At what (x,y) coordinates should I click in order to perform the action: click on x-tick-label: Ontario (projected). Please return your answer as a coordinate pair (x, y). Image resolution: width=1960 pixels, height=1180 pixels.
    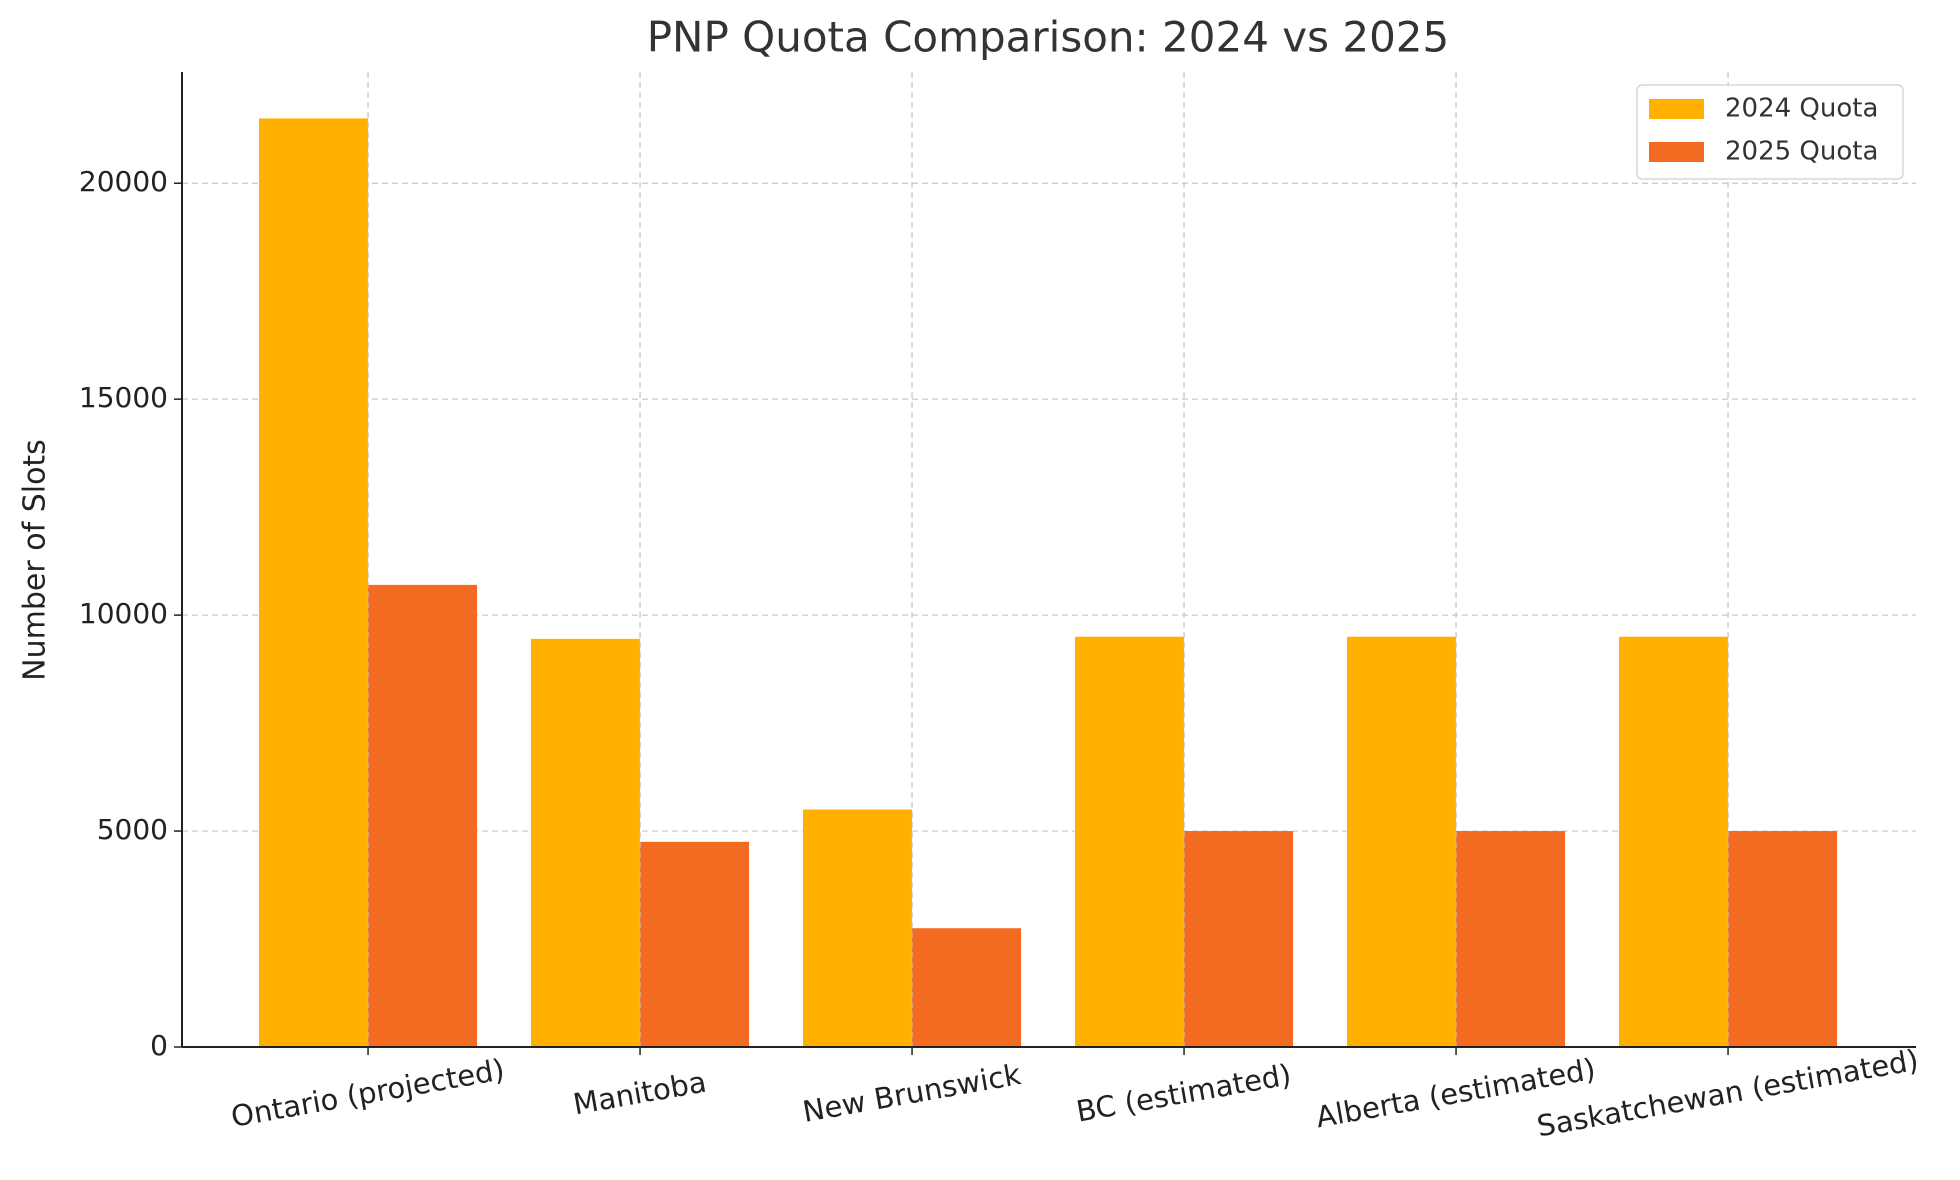
    Looking at the image, I should click on (367, 1093).